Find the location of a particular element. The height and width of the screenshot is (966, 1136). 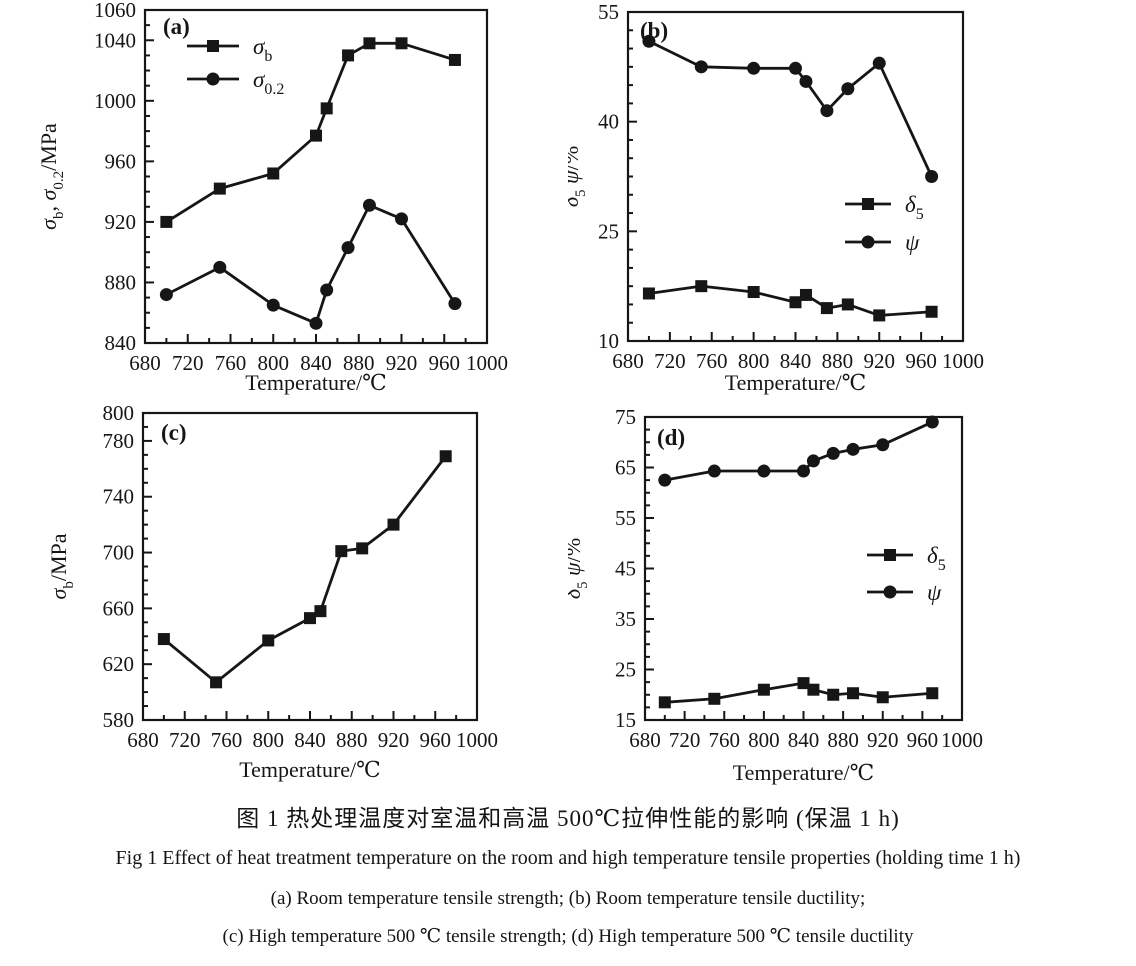

y-tick-label: 580 is located at coordinates (119, 720).